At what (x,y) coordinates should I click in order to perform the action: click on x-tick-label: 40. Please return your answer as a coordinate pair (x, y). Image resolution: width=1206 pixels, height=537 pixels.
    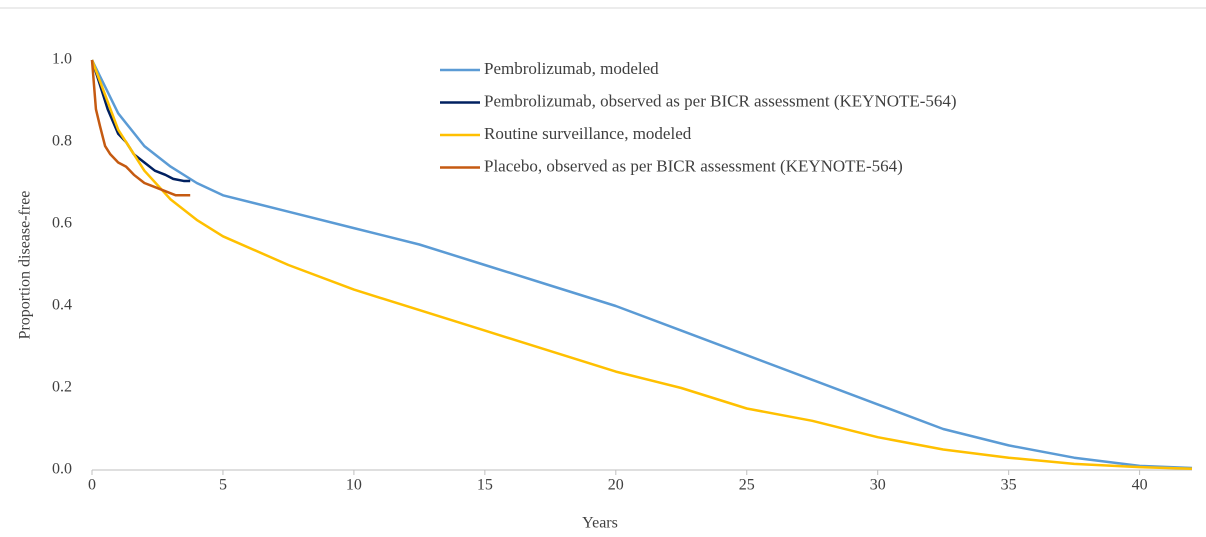
    Looking at the image, I should click on (1140, 485).